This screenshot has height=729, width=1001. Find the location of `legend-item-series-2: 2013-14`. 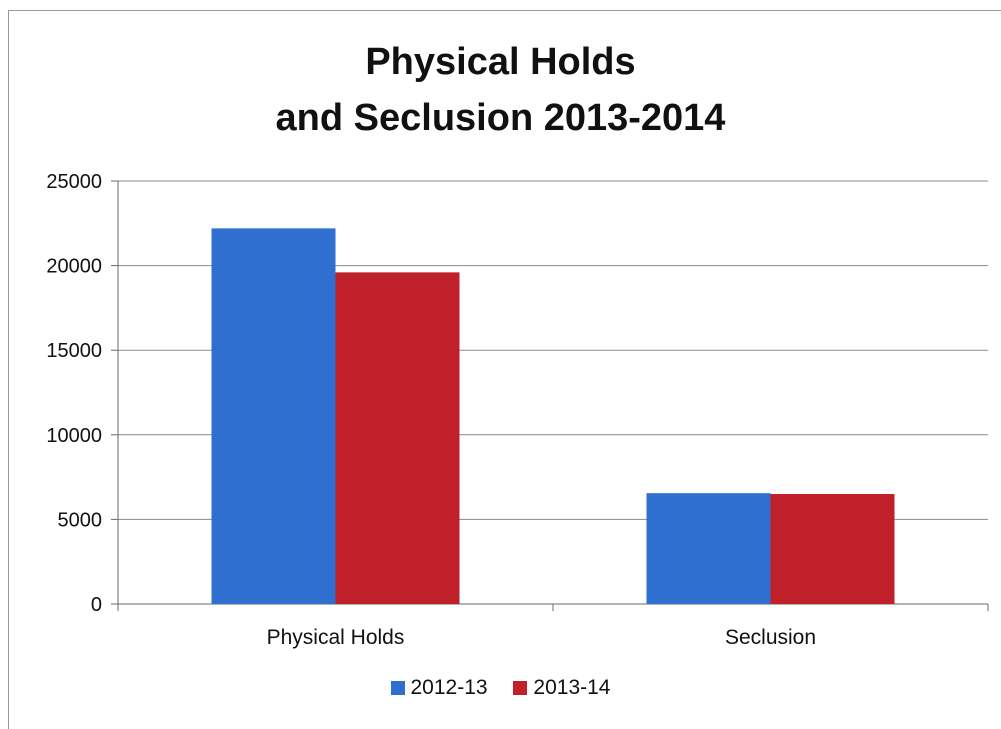

legend-item-series-2: 2013-14 is located at coordinates (562, 688).